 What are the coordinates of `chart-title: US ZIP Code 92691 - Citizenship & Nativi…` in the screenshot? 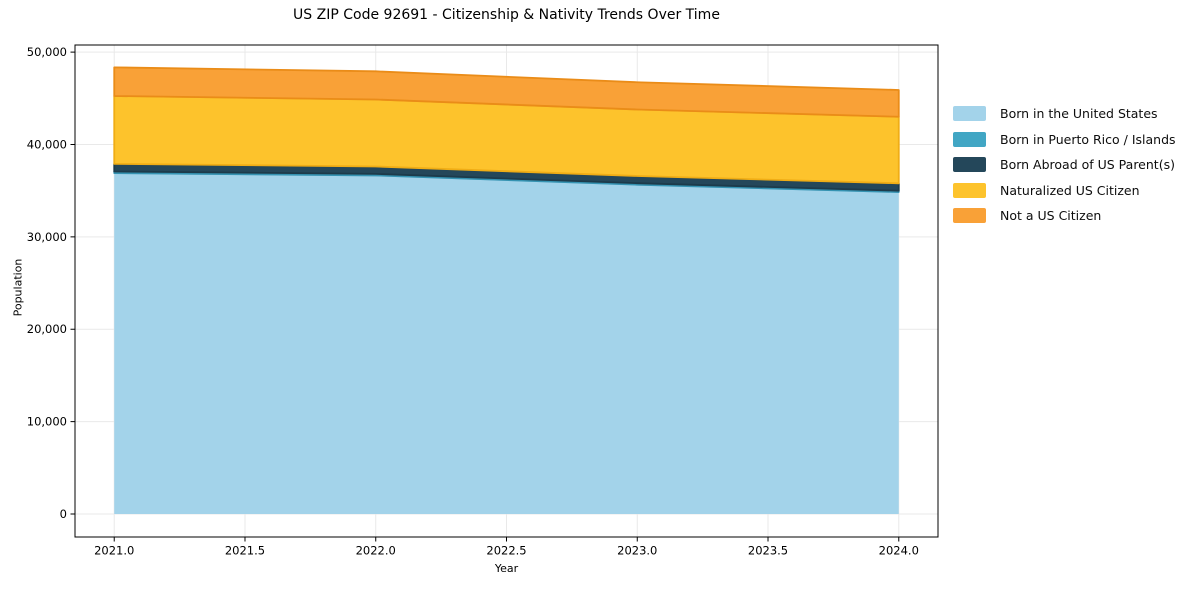 It's located at (506, 15).